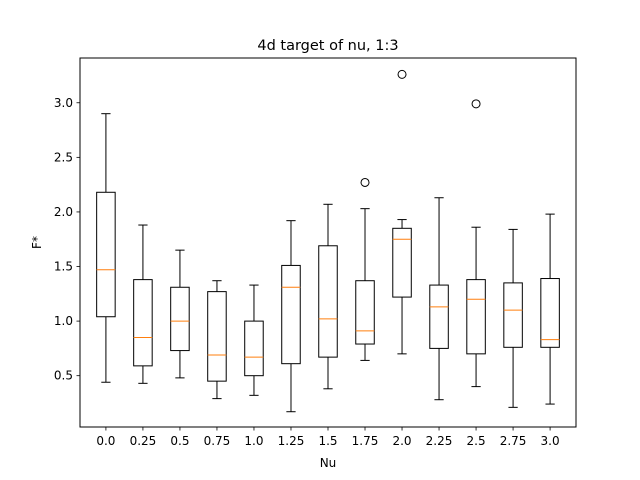  I want to click on y-tick-label: 3.0, so click(63, 103).